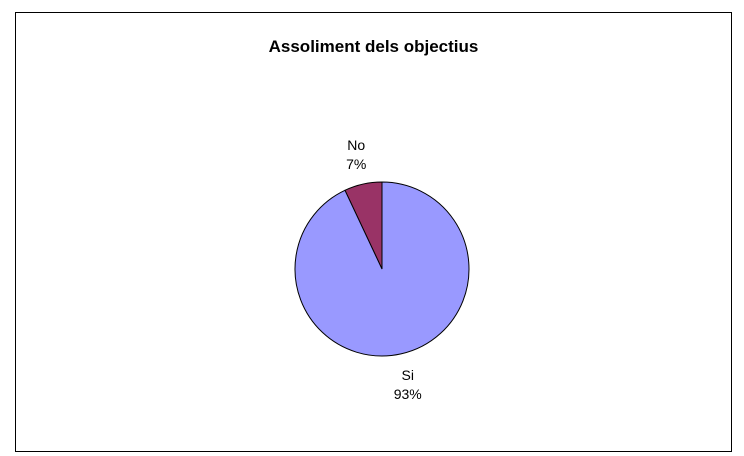  Describe the element at coordinates (356, 145) in the screenshot. I see `slice-label-no: No` at that location.